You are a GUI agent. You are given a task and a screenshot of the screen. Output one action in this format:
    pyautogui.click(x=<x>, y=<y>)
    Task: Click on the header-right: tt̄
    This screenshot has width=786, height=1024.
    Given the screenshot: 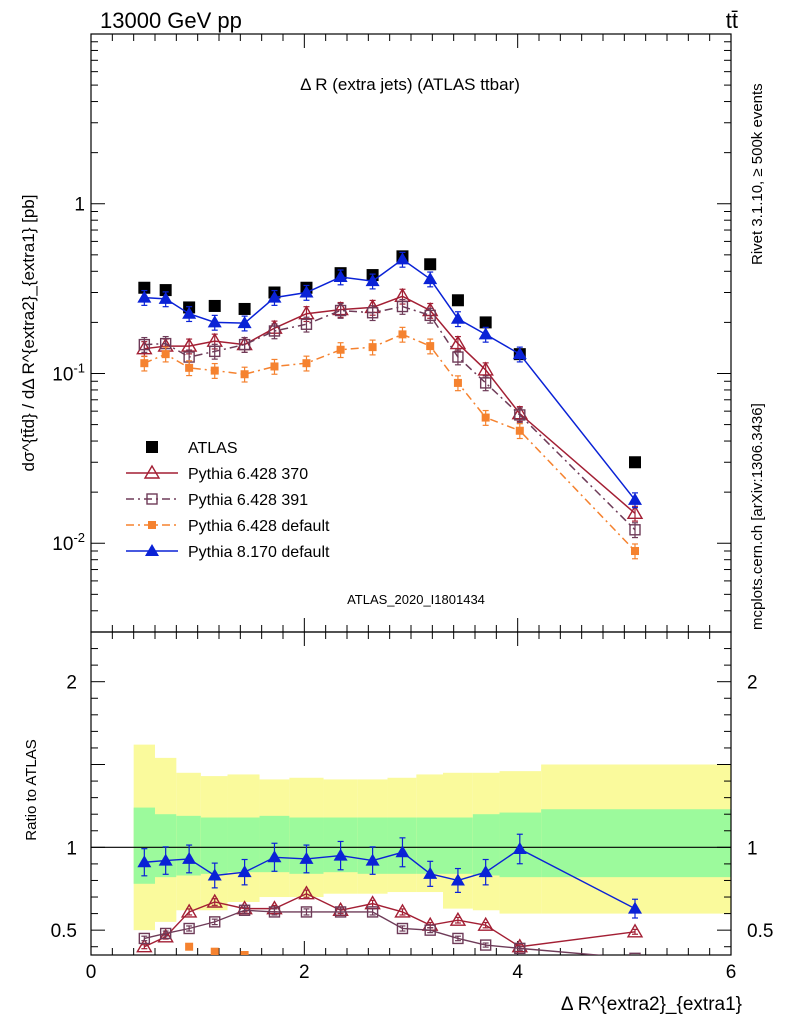 What is the action you would take?
    pyautogui.click(x=732, y=20)
    